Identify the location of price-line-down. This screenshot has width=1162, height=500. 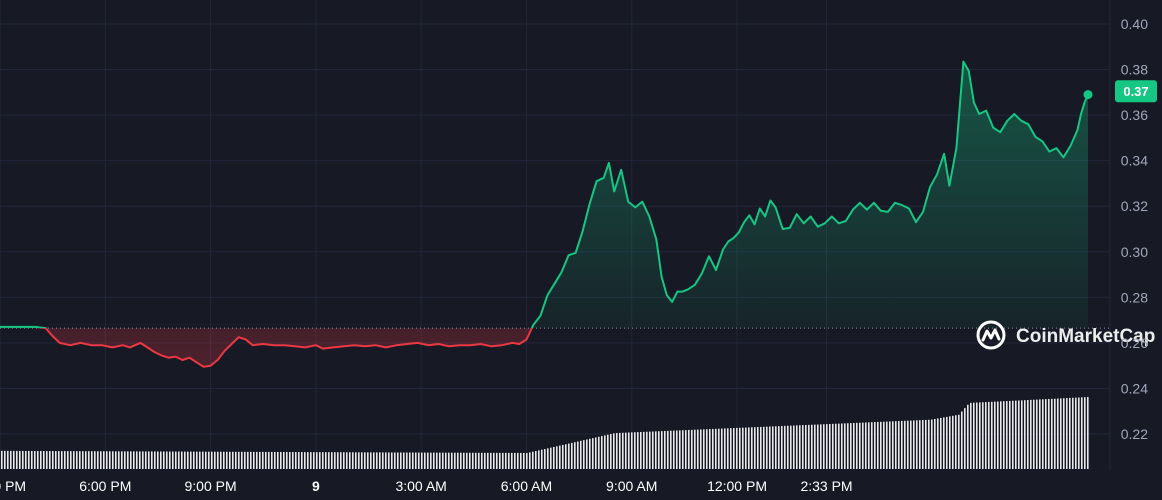
(285, 348).